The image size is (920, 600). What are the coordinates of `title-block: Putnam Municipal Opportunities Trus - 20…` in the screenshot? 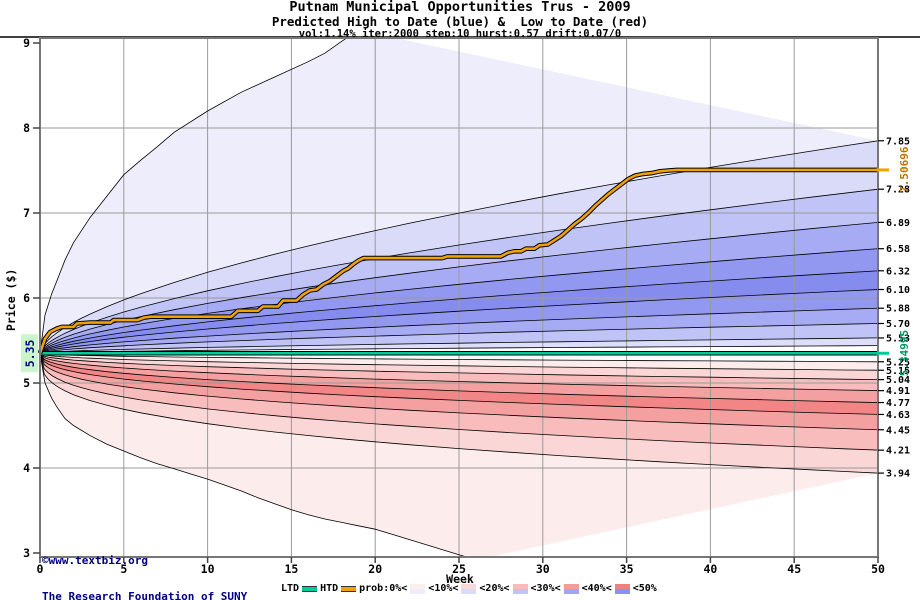 It's located at (460, 20).